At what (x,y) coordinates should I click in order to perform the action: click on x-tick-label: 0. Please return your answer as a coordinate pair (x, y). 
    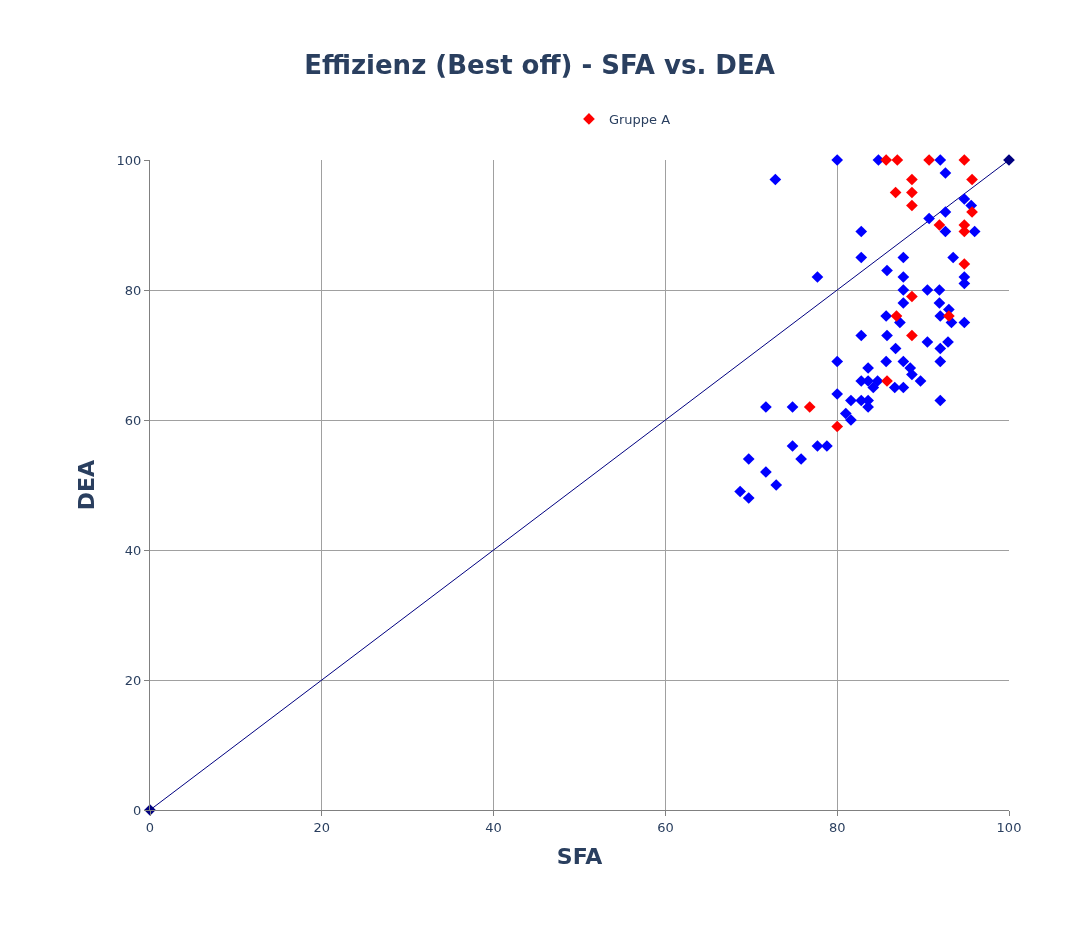
    Looking at the image, I should click on (150, 827).